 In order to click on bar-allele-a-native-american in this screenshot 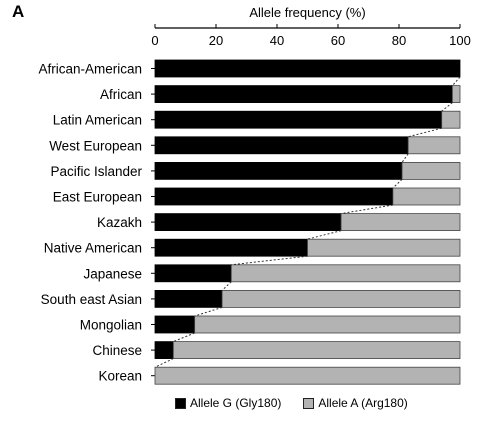, I will do `click(384, 247)`.